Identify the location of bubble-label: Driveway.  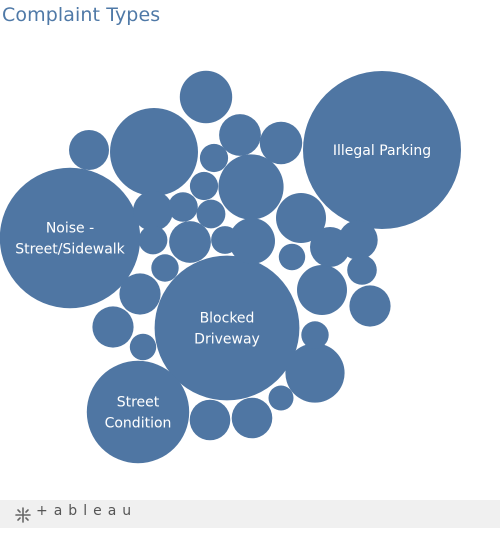
(227, 340).